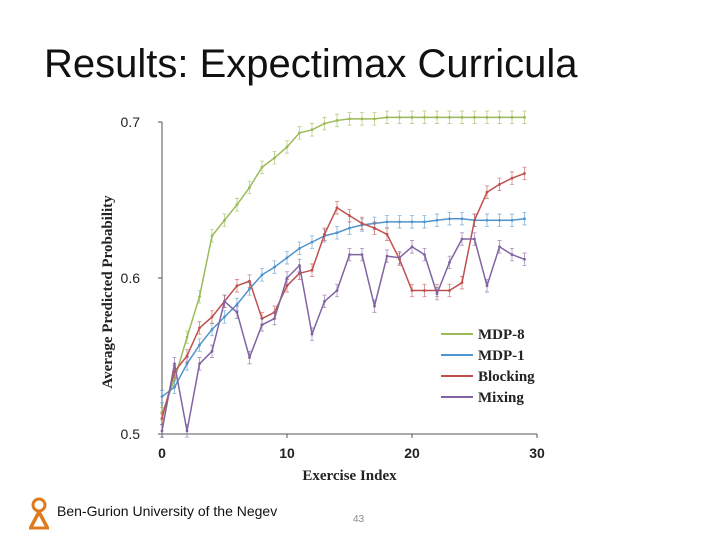  I want to click on x-tick-label-0: 0, so click(162, 453).